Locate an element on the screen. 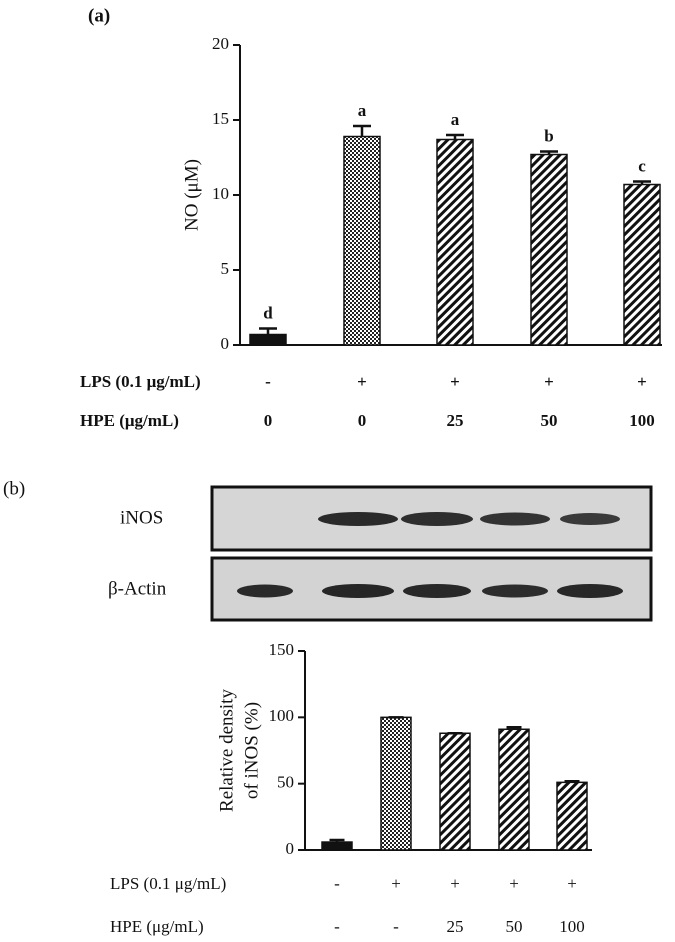 This screenshot has height=942, width=675. y-tick-label: 10 is located at coordinates (220, 193).